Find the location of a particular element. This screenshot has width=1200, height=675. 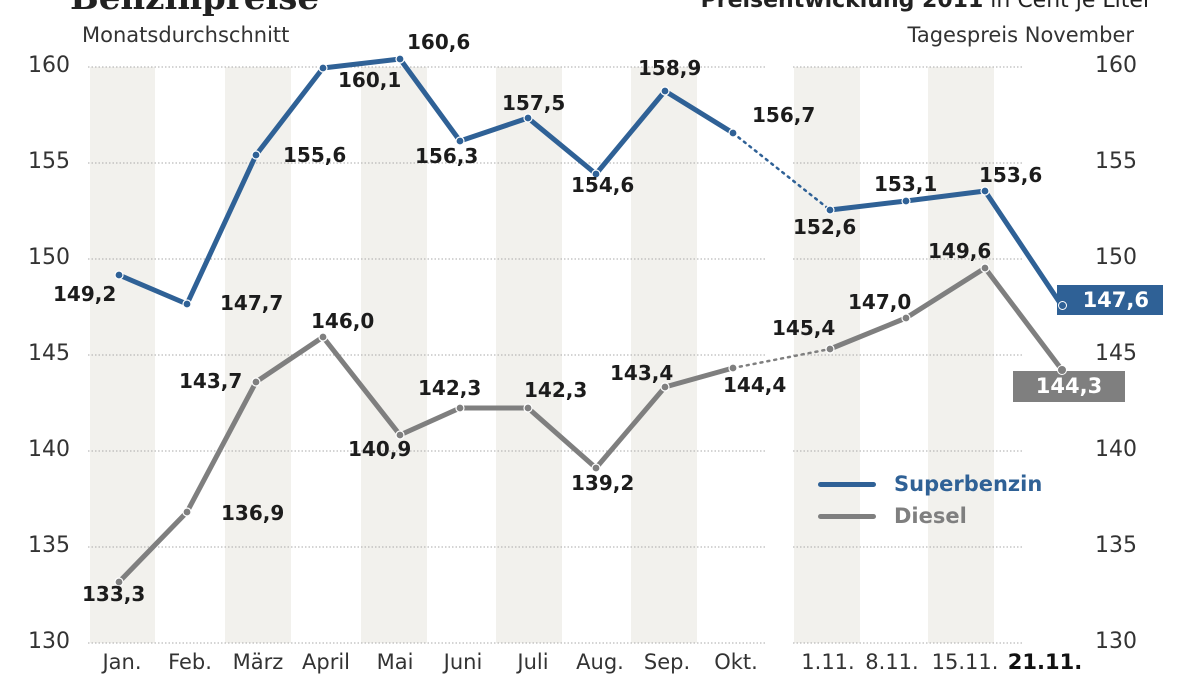

x-label: 8.11. is located at coordinates (892, 662).